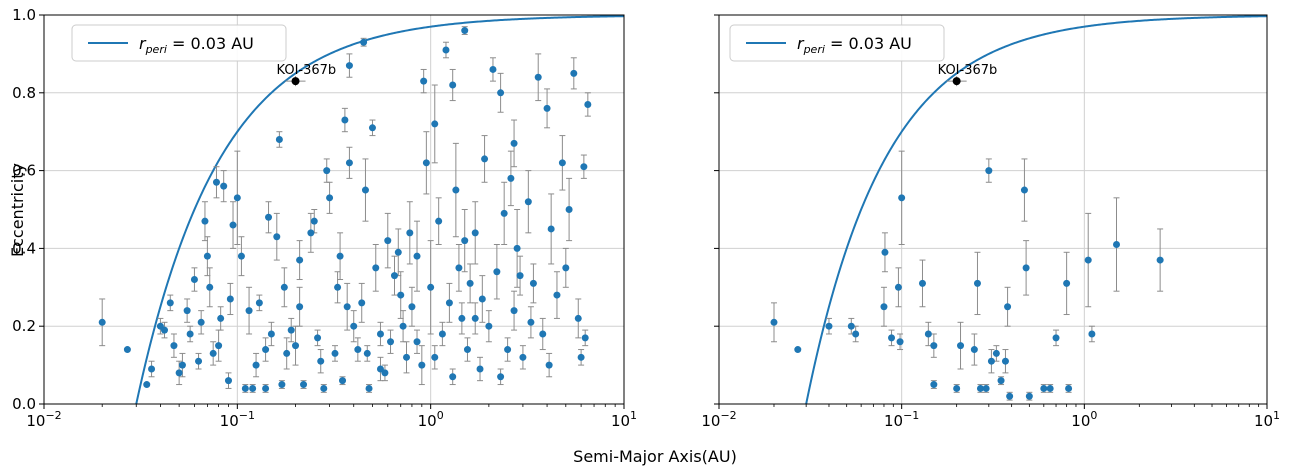 This screenshot has width=1297, height=471. Describe the element at coordinates (655, 456) in the screenshot. I see `x-axis-label: Semi-Major Axis(AU)` at that location.